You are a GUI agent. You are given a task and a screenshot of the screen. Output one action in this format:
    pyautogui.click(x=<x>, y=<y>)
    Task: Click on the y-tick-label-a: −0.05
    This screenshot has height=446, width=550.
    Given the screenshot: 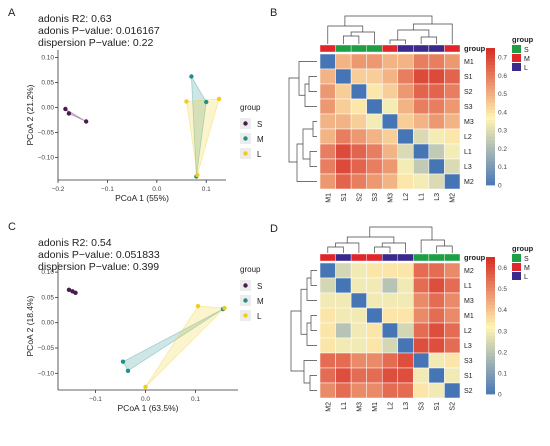 What is the action you would take?
    pyautogui.click(x=46, y=133)
    